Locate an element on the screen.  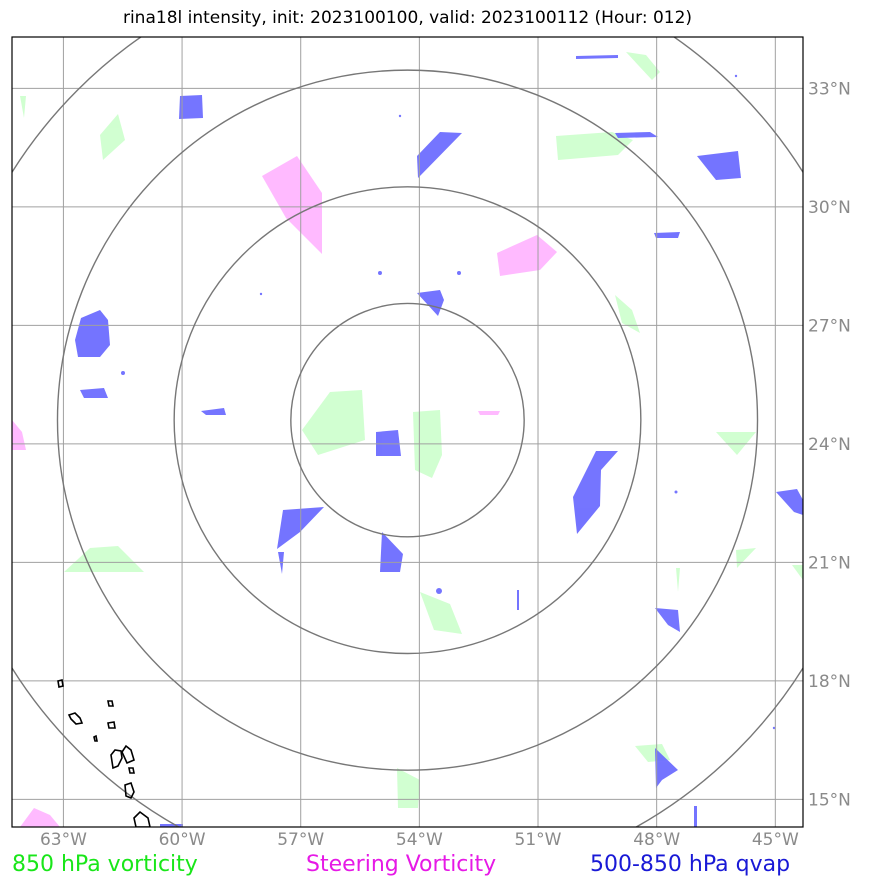
longitude-tick-labels: 63°W 60°W 57°W 54°W 51°W 48°W 45°W is located at coordinates (419, 840).